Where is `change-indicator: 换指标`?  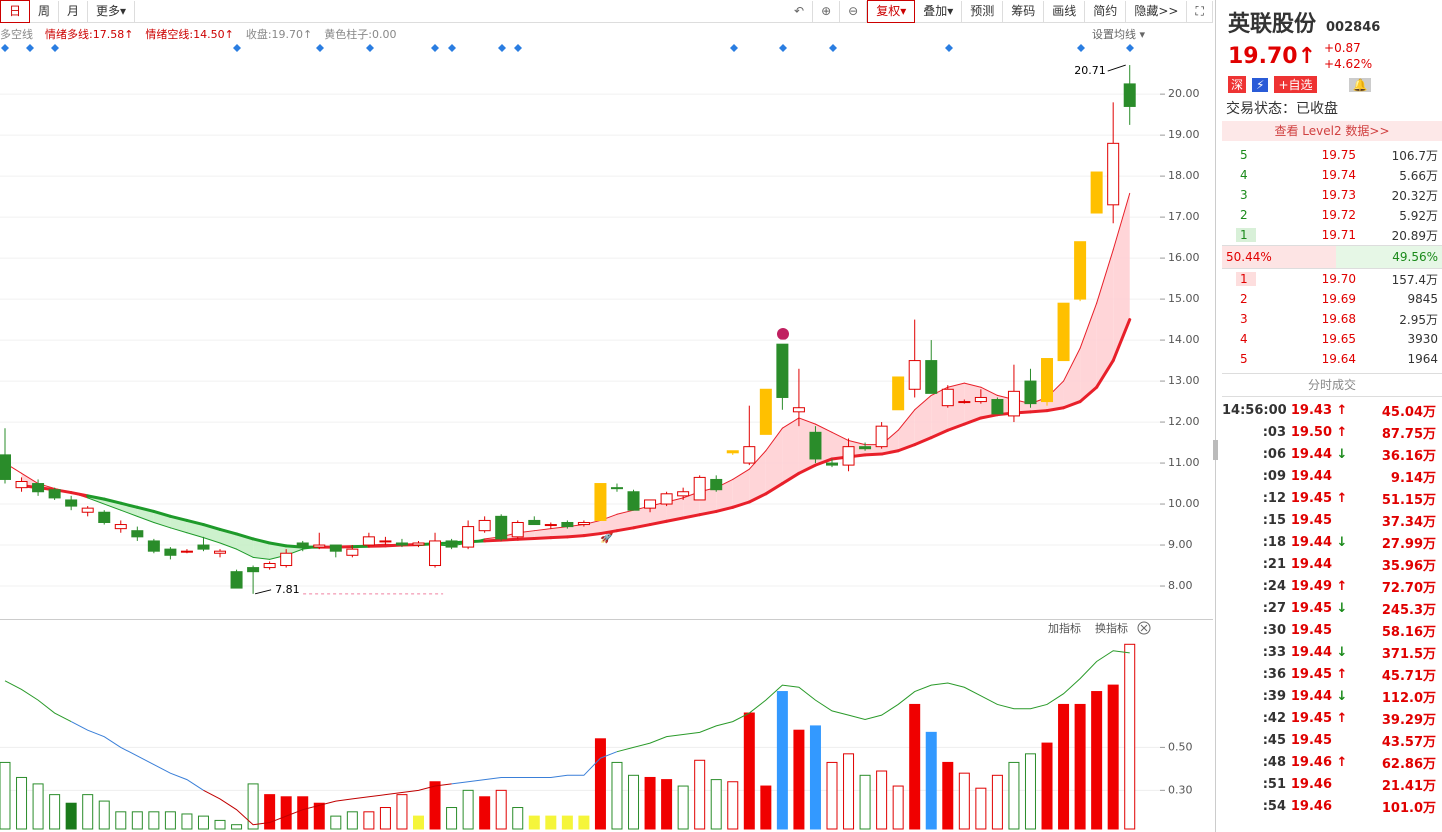
change-indicator: 换指标 is located at coordinates (1111, 628).